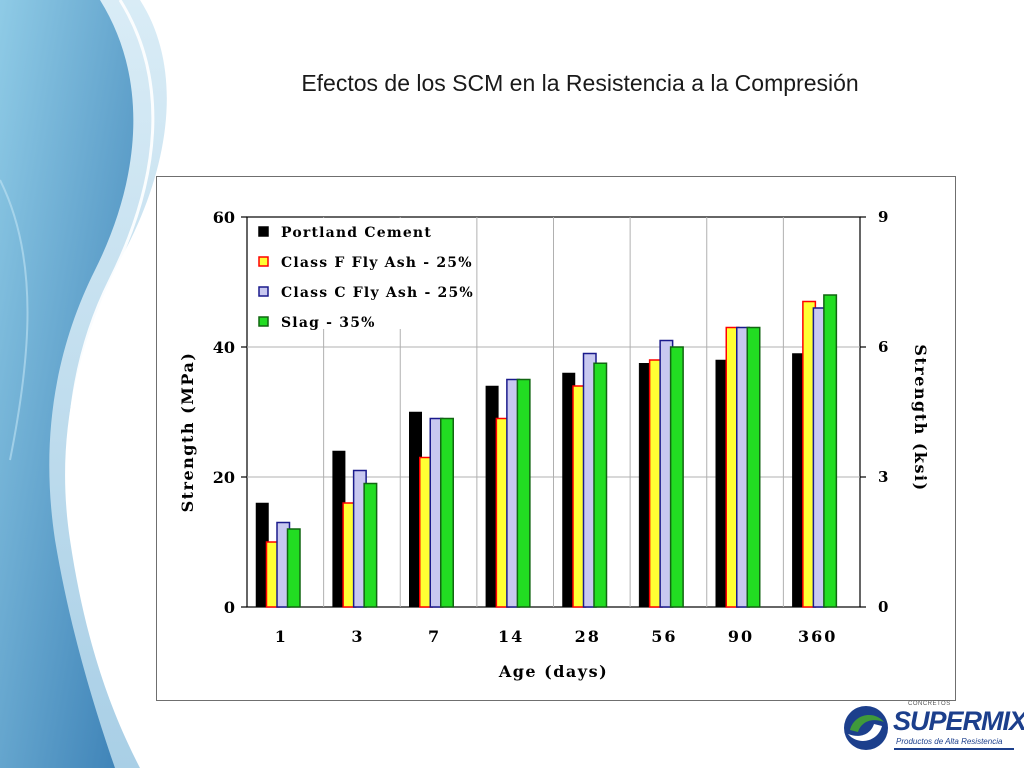  What do you see at coordinates (866, 728) in the screenshot?
I see `logo-mark` at bounding box center [866, 728].